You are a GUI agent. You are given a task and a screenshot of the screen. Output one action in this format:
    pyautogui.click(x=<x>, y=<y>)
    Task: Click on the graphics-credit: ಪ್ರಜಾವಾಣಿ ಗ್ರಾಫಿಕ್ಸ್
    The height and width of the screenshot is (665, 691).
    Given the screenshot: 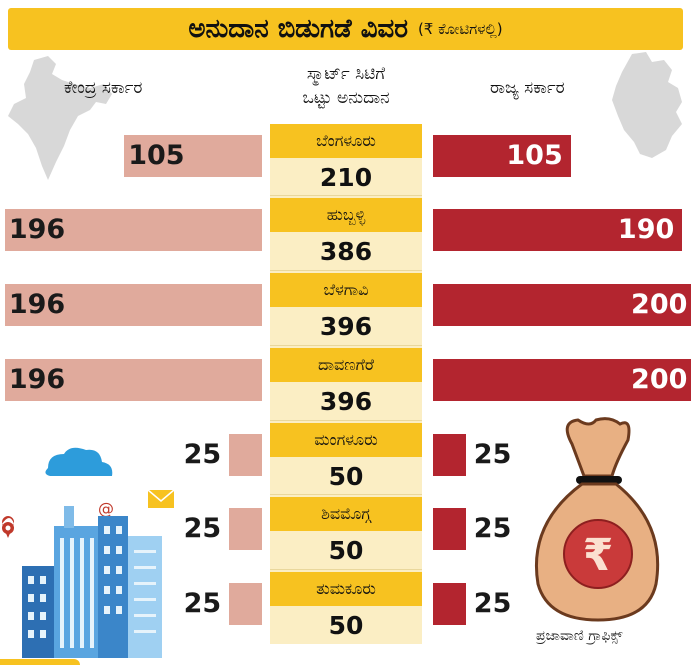 What is the action you would take?
    pyautogui.click(x=579, y=636)
    